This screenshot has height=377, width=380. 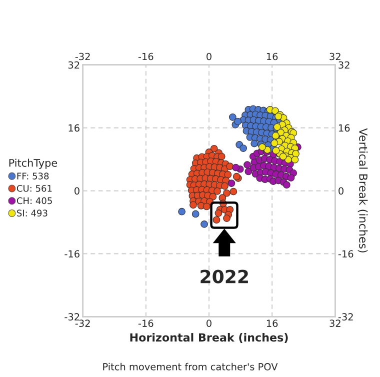 What do you see at coordinates (74, 65) in the screenshot?
I see `y-tick-label: 32` at bounding box center [74, 65].